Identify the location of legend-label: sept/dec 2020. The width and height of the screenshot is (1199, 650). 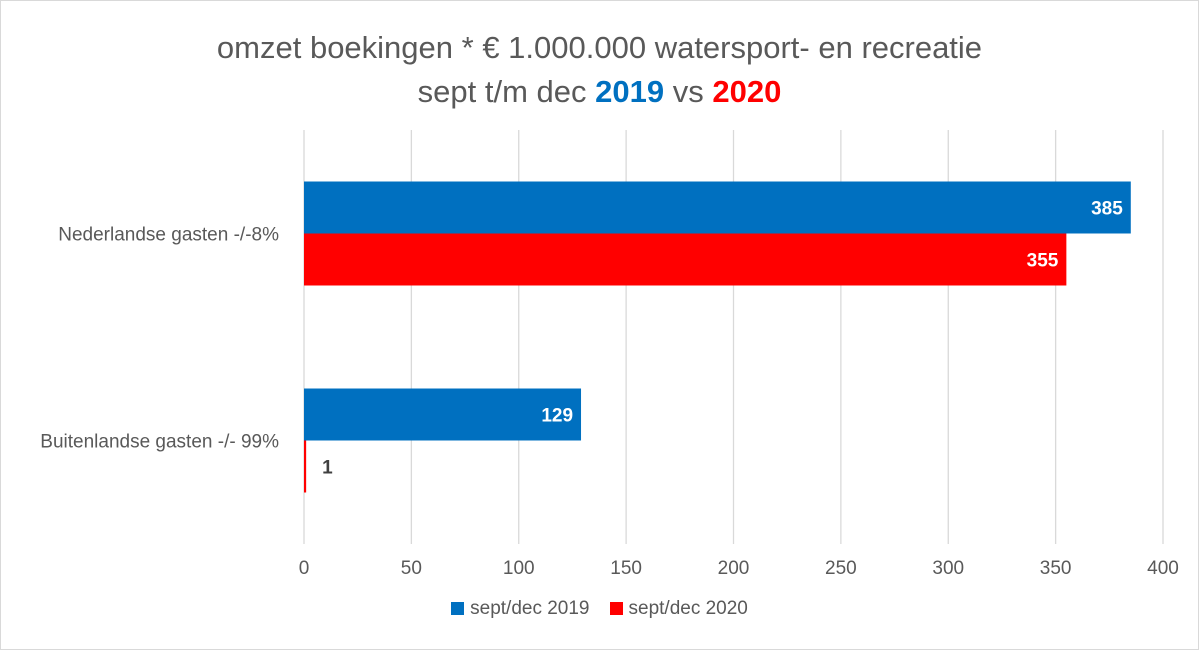
(688, 608).